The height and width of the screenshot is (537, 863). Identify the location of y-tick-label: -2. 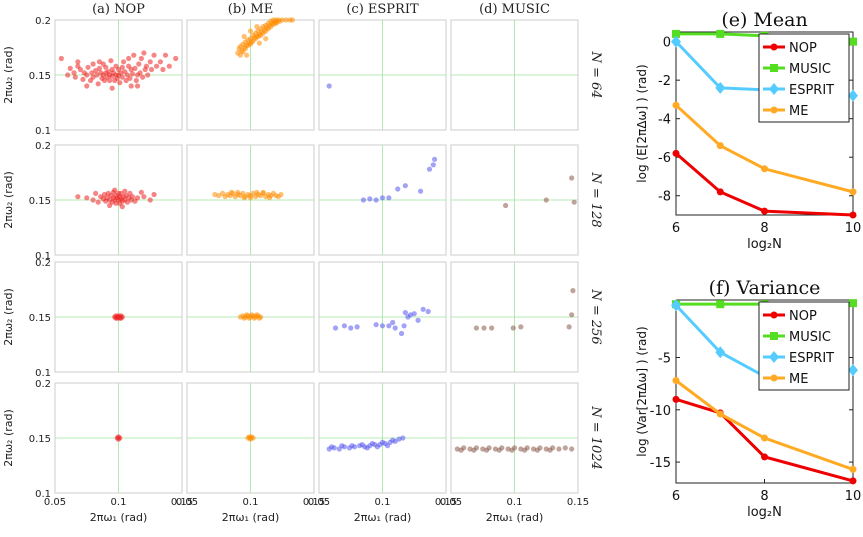
(664, 81).